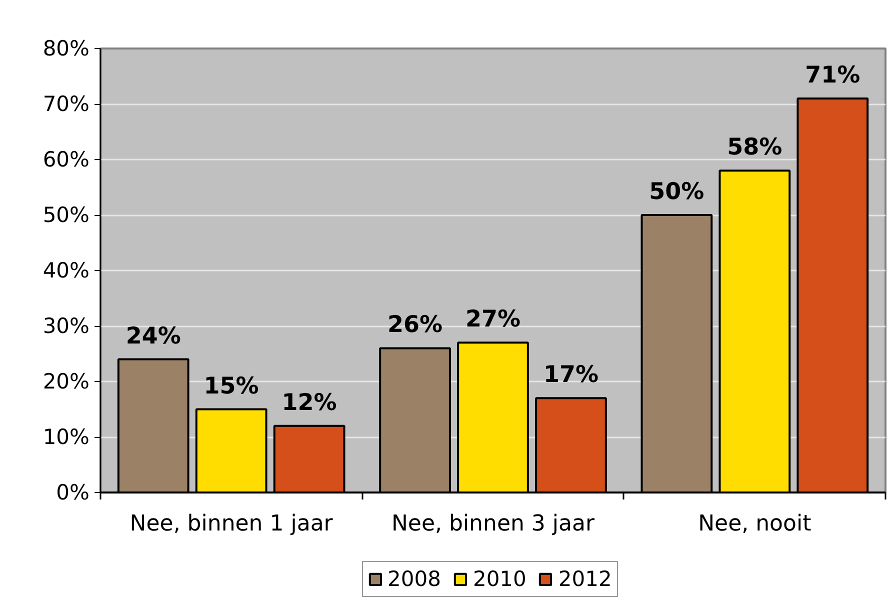  I want to click on x-tick-label: Nee, nooit, so click(755, 524).